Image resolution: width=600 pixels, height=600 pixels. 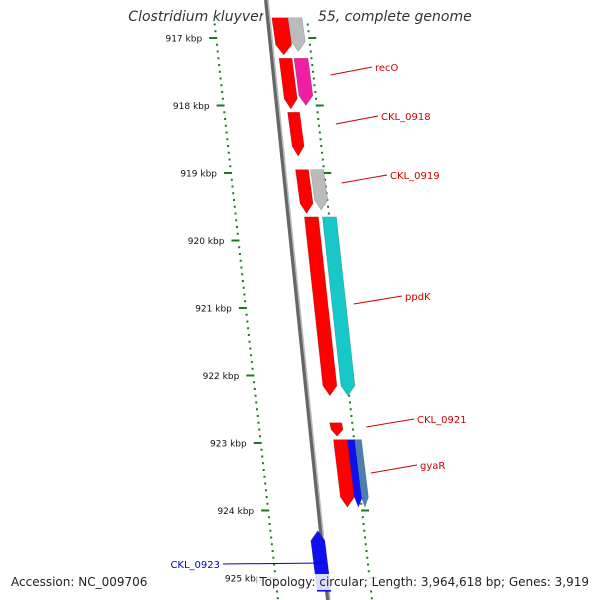 What do you see at coordinates (442, 420) in the screenshot?
I see `gene-label: CKL_0921` at bounding box center [442, 420].